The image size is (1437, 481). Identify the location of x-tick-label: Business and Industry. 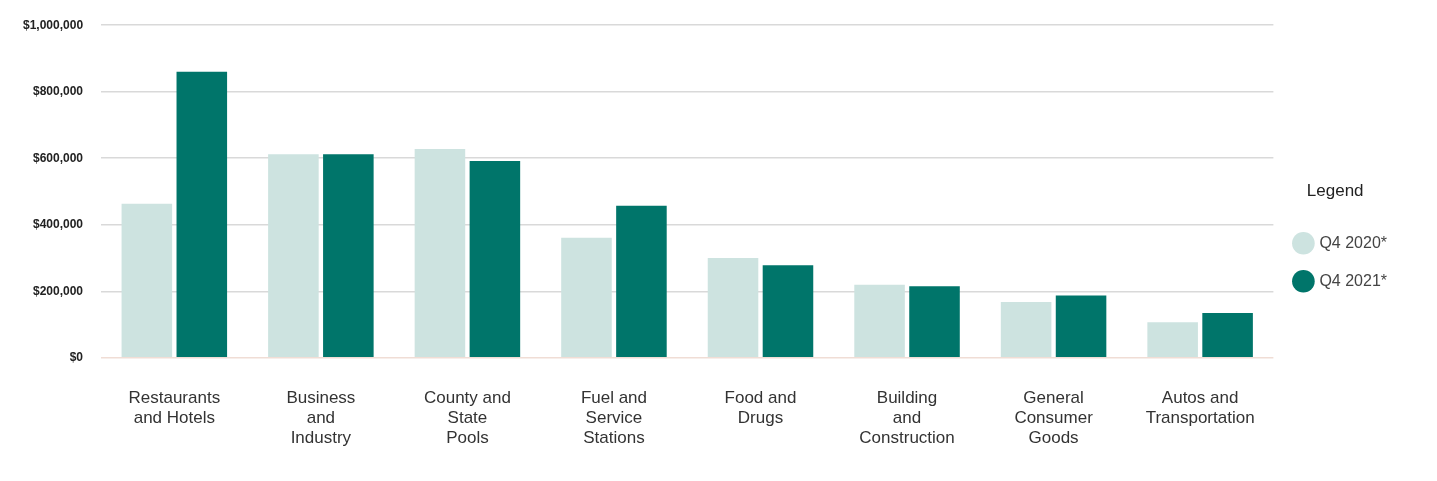
(321, 417).